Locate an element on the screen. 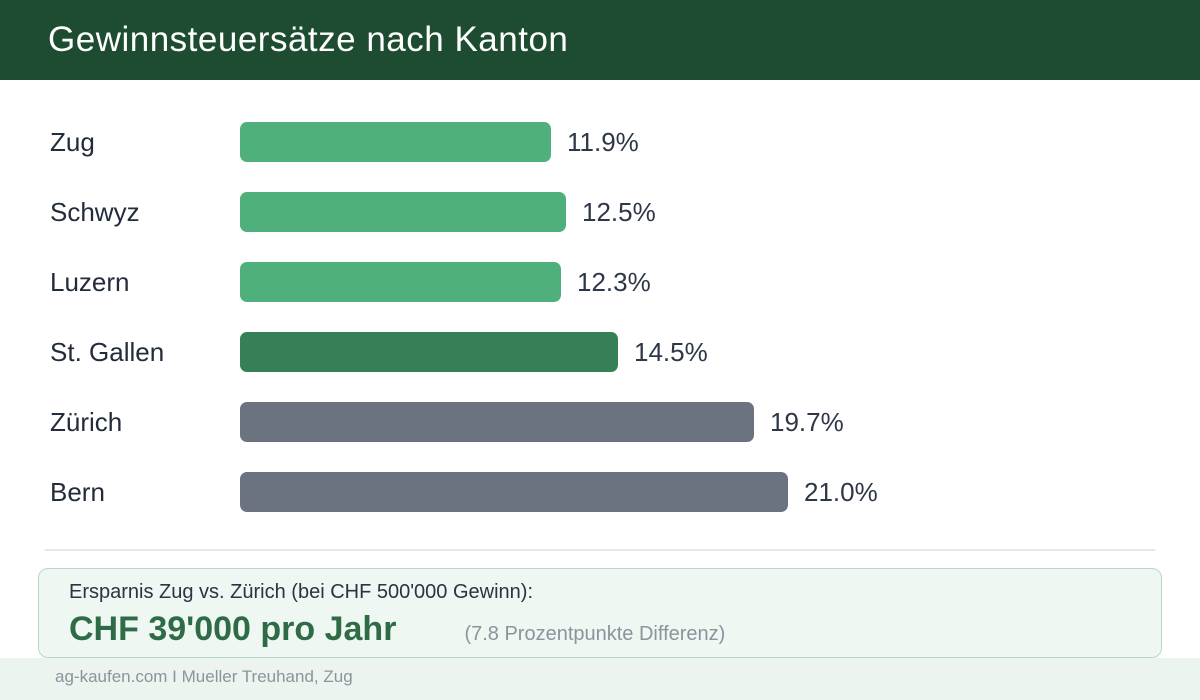 The image size is (1200, 700). header-banner: Gewinnsteuersätze nach Kanton is located at coordinates (600, 40).